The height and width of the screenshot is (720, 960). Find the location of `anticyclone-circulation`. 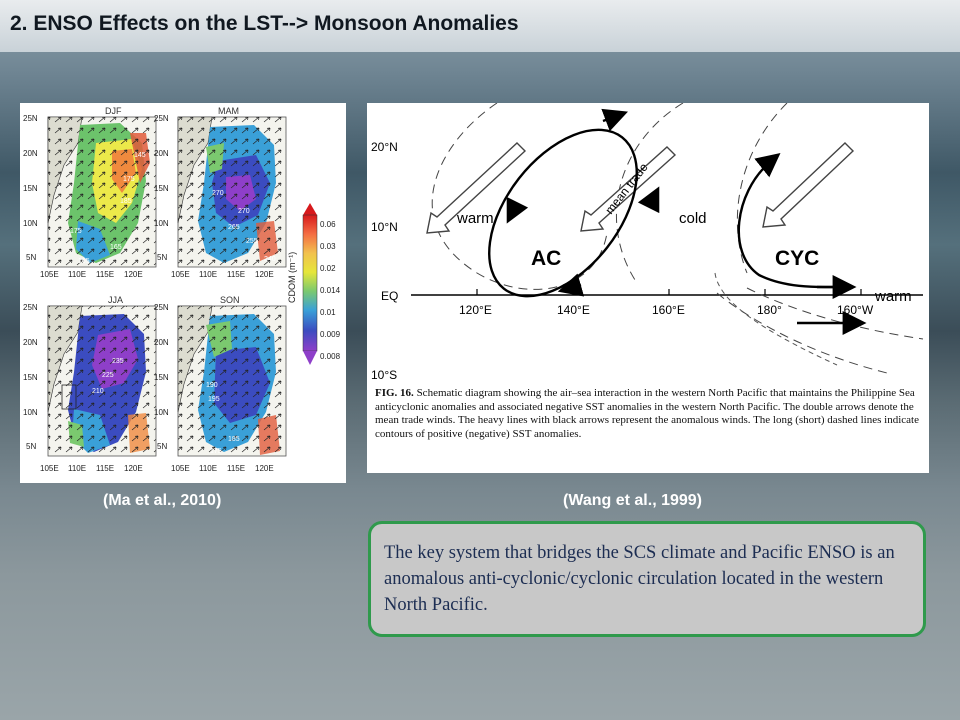

anticyclone-circulation is located at coordinates (563, 213).